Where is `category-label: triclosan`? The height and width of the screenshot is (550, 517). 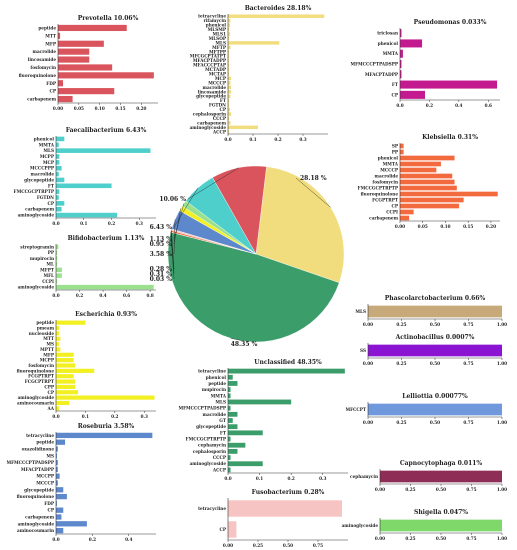 category-label: triclosan is located at coordinates (387, 33).